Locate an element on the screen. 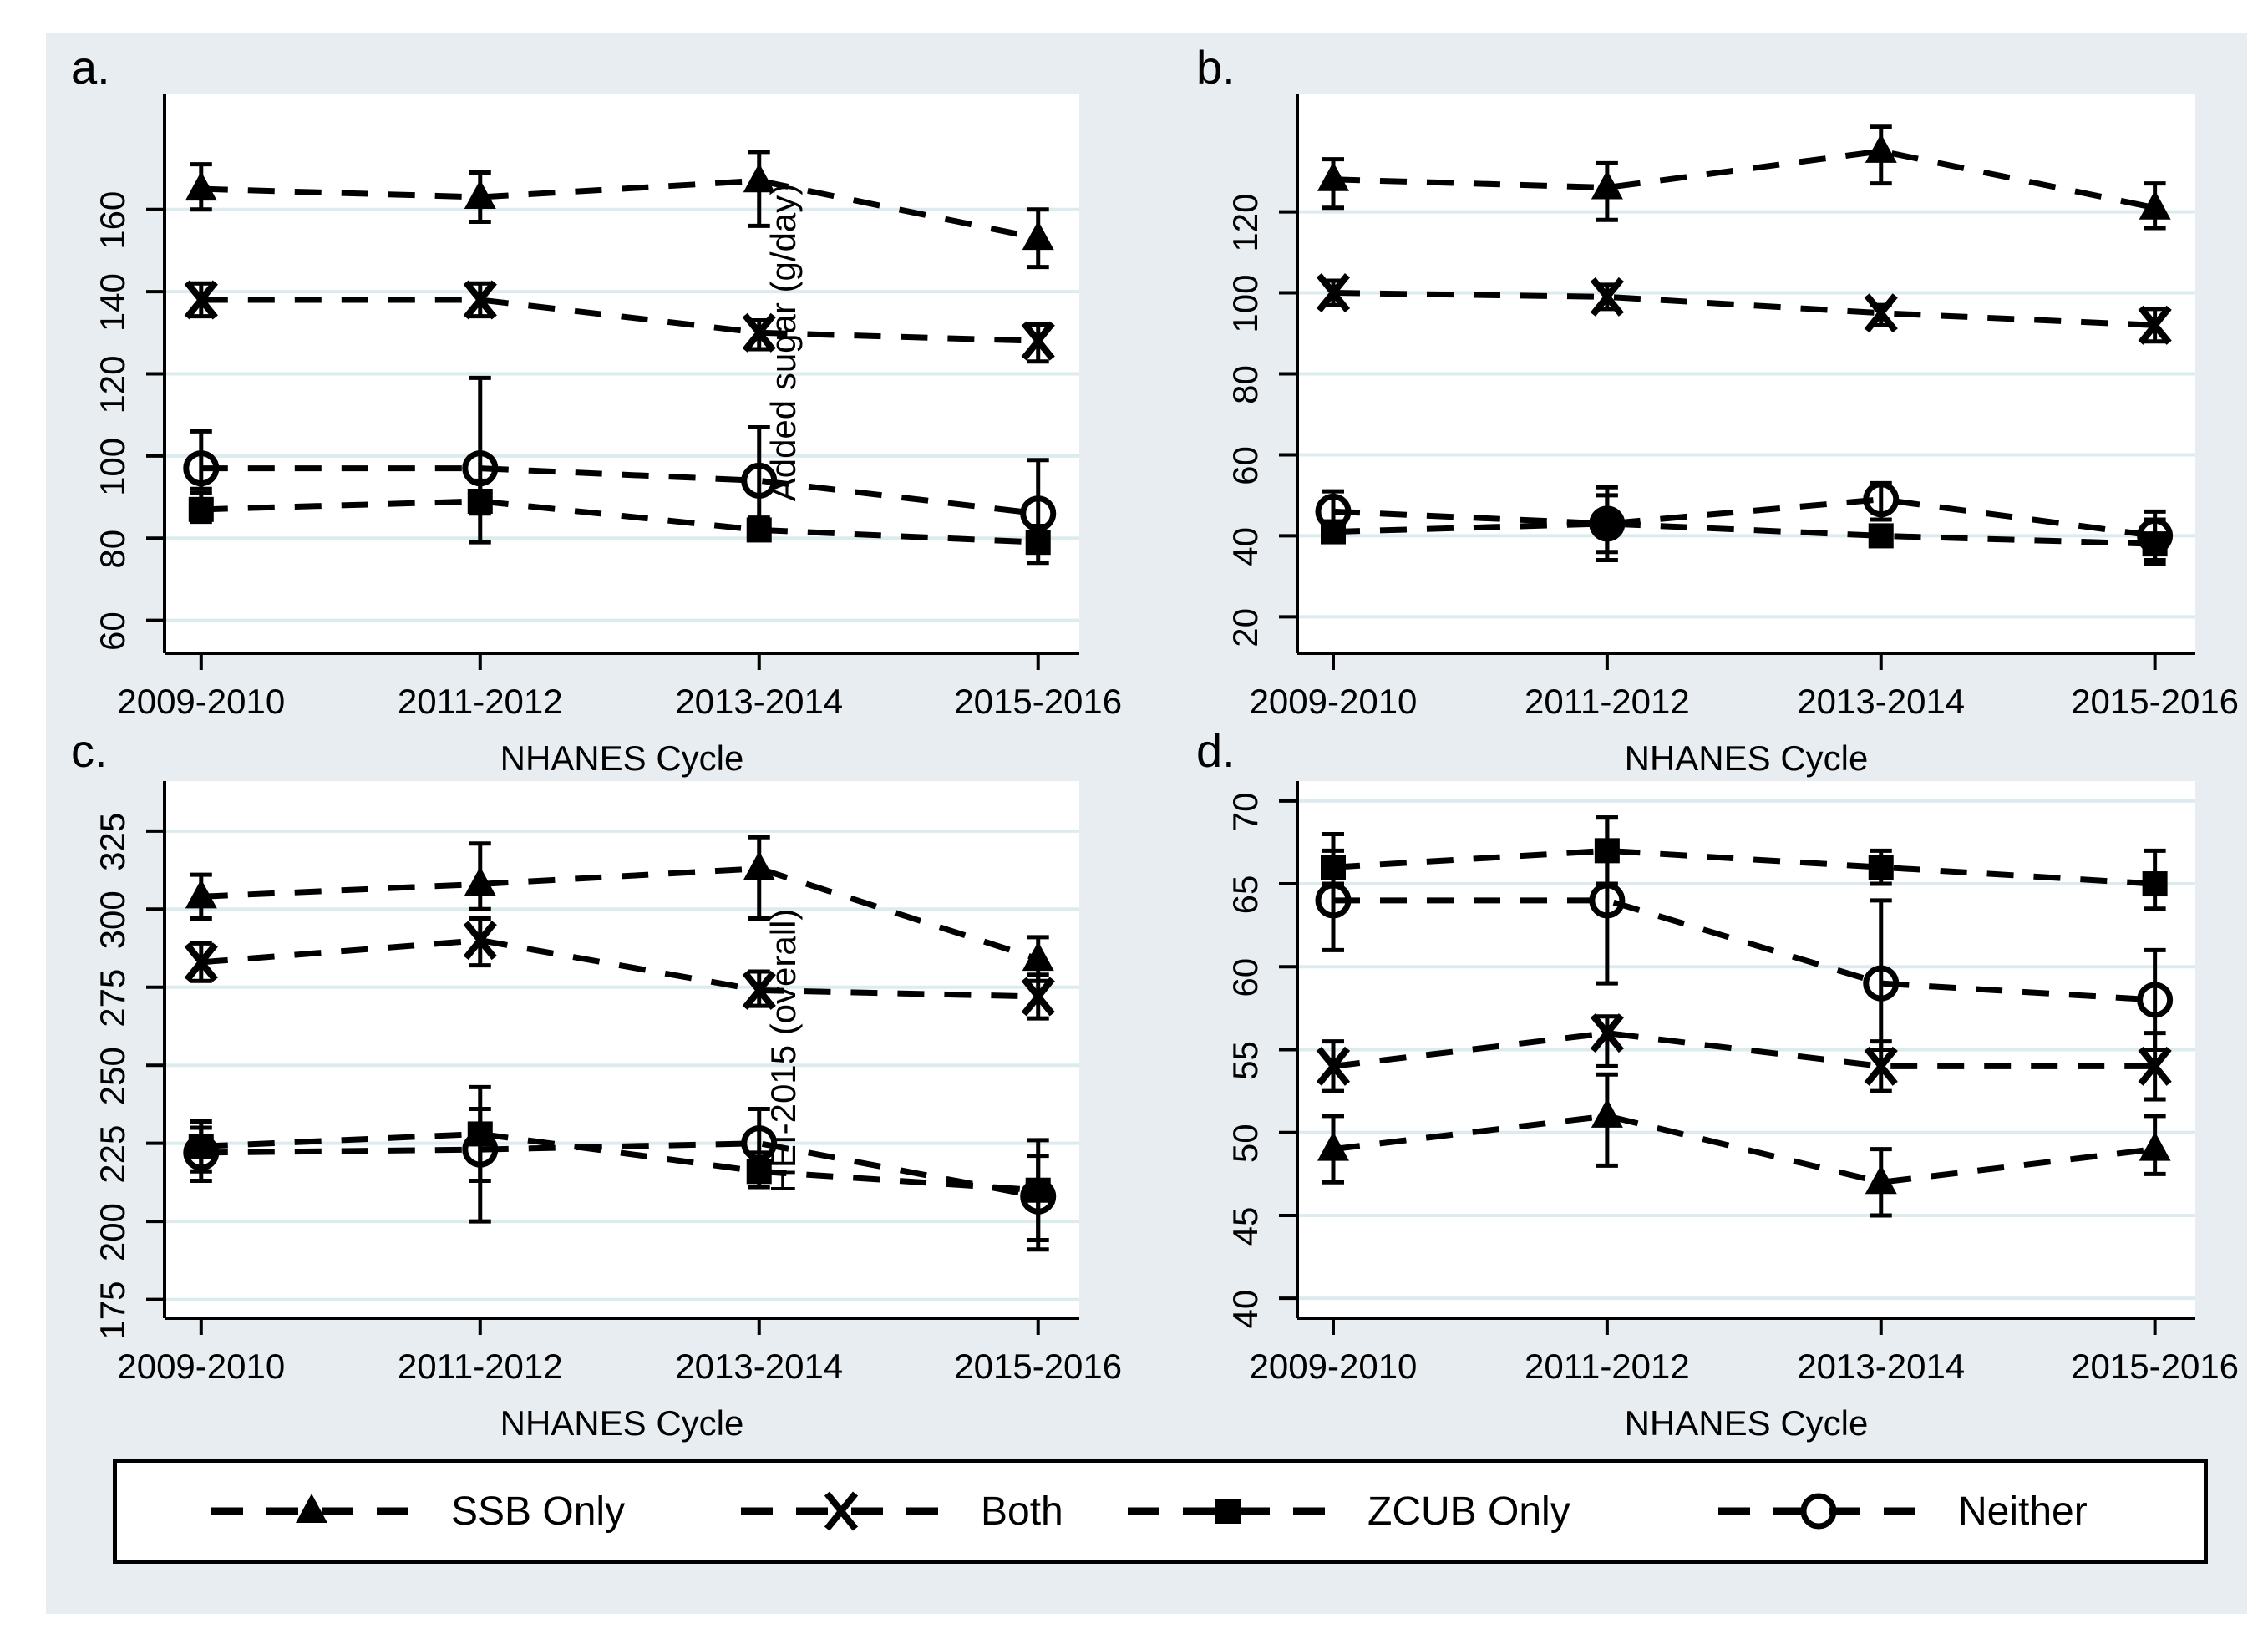 Image resolution: width=2268 pixels, height=1649 pixels. y-tick-label: 65 is located at coordinates (1245, 895).